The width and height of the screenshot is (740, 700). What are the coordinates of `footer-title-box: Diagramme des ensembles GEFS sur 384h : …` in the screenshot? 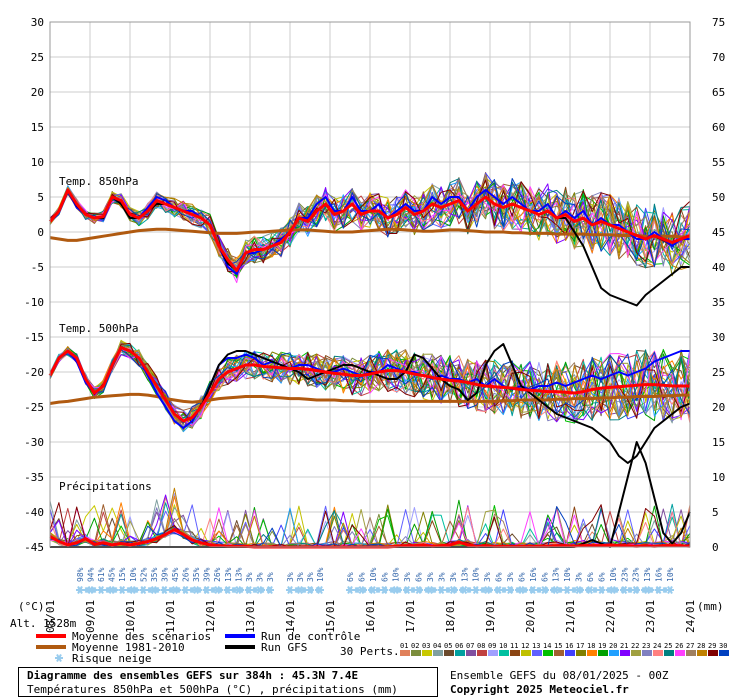 It's located at (228, 682).